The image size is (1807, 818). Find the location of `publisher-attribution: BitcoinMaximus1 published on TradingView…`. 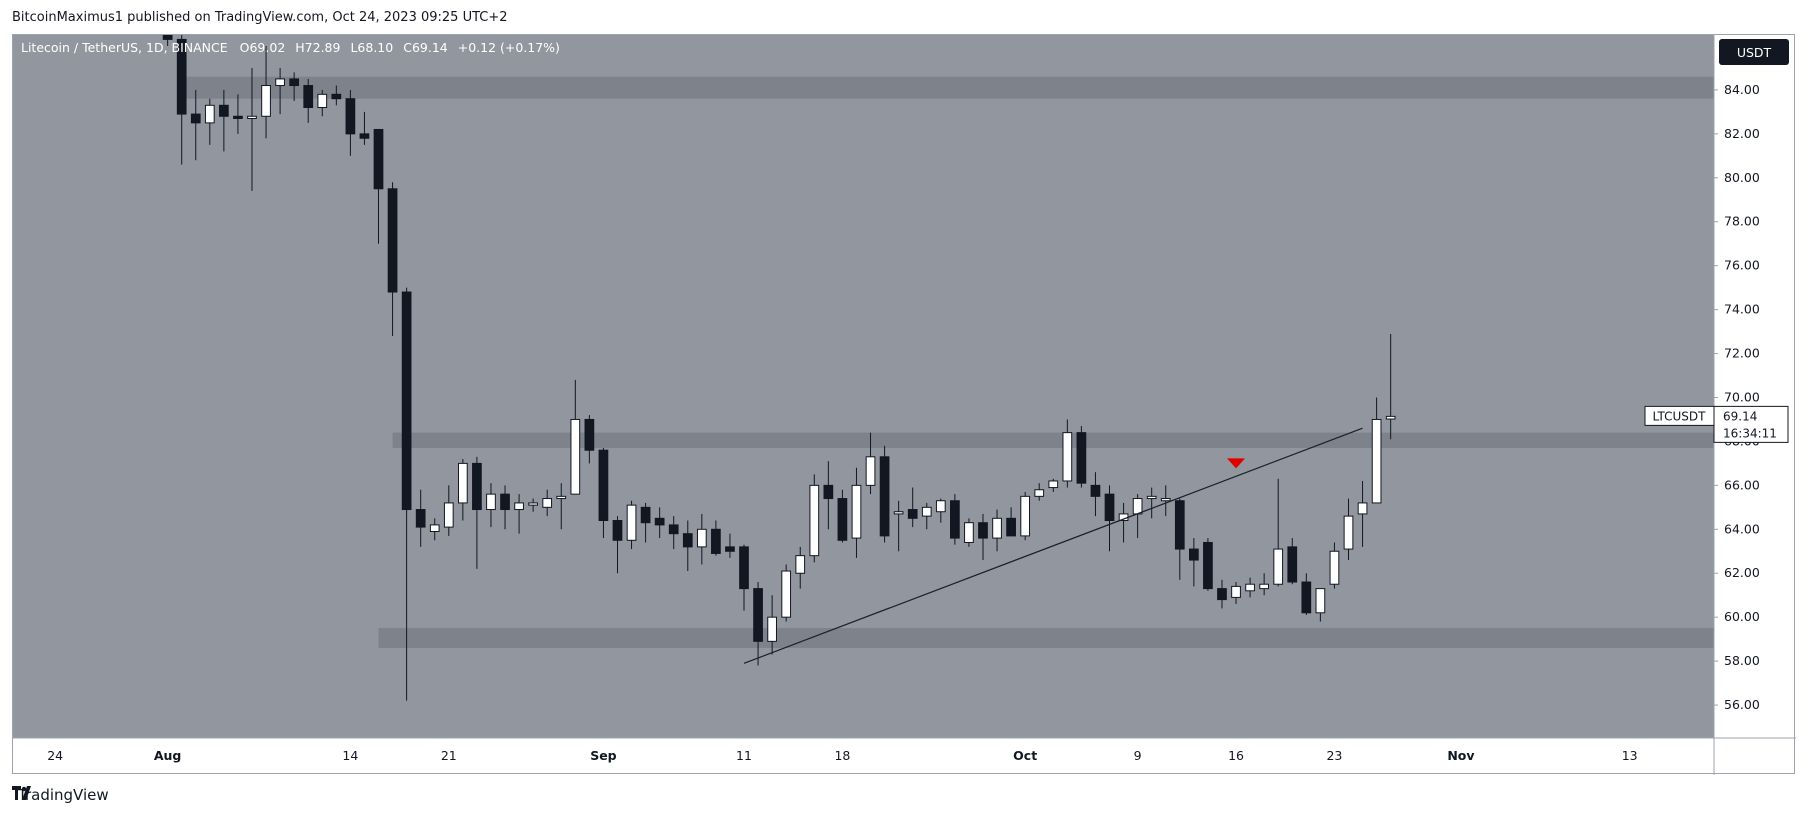

publisher-attribution: BitcoinMaximus1 published on TradingView… is located at coordinates (260, 17).